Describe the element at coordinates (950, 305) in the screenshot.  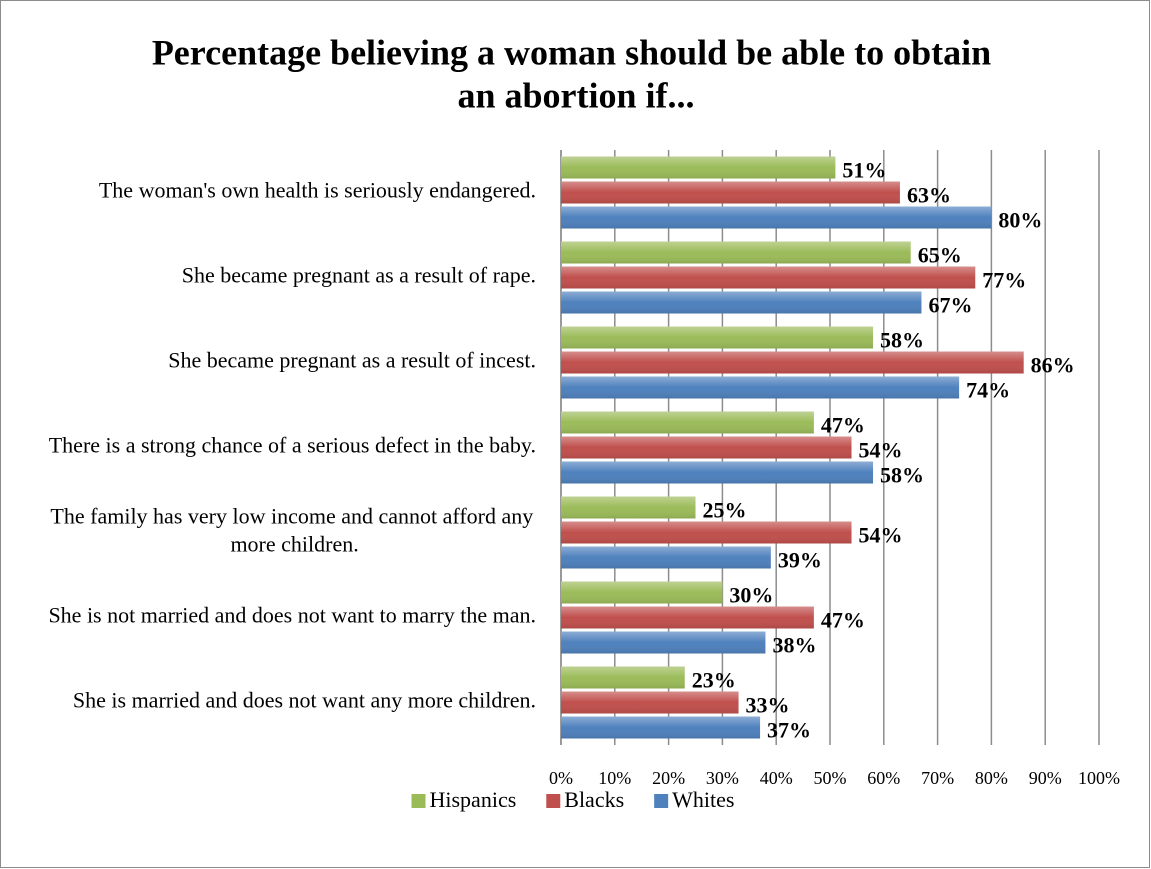
I see `data-label: 67%` at that location.